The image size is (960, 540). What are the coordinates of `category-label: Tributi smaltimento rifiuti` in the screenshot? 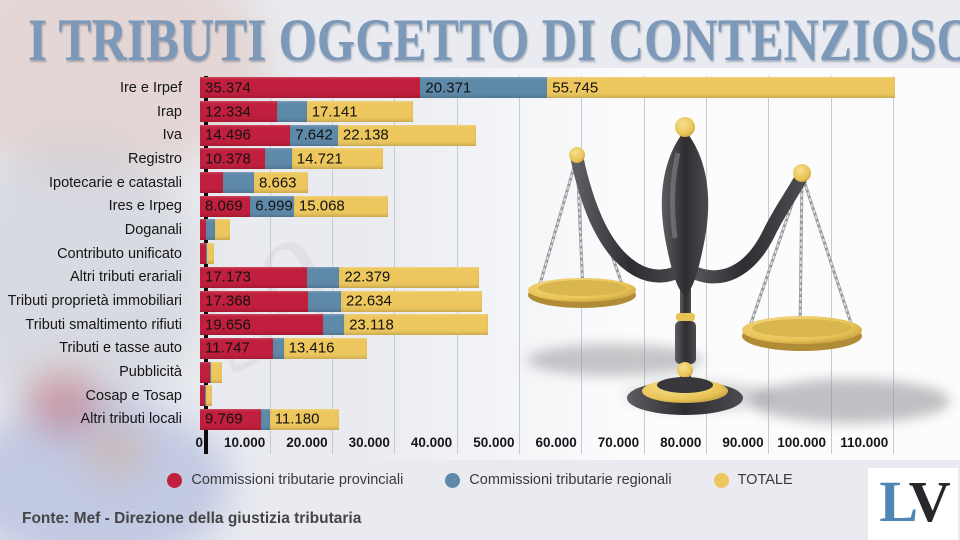 It's located at (103, 324).